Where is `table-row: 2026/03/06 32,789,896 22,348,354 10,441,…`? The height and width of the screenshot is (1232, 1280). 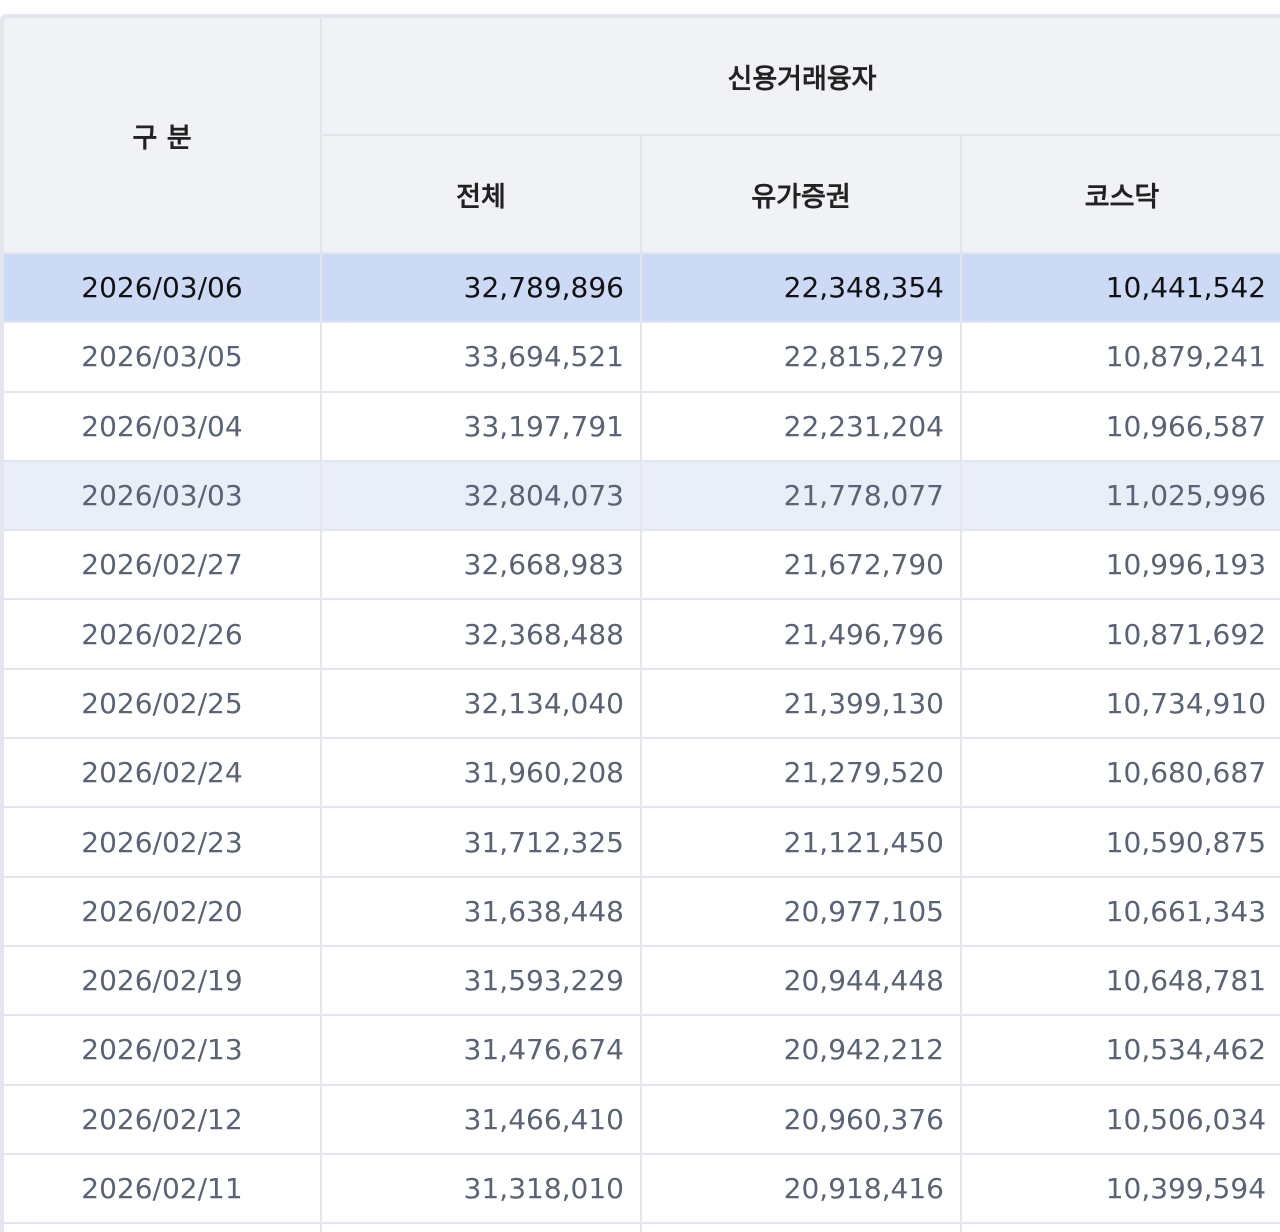 table-row: 2026/03/06 32,789,896 22,348,354 10,441,… is located at coordinates (641, 287).